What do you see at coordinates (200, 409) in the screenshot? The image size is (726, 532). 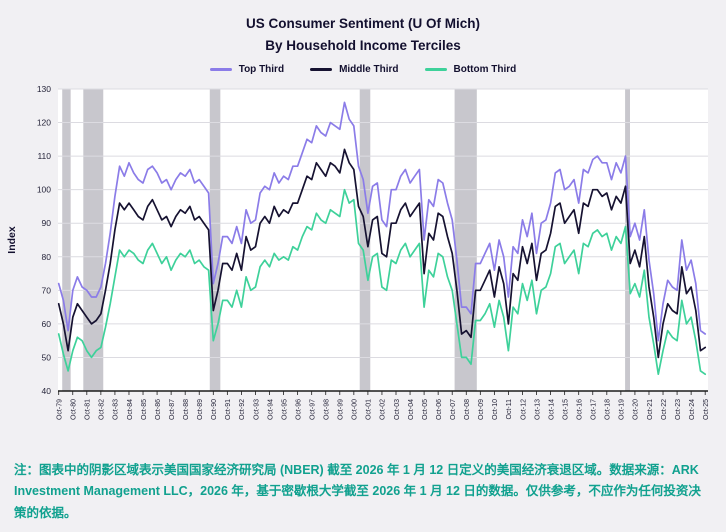 I see `svg-text: Oct-89` at bounding box center [200, 409].